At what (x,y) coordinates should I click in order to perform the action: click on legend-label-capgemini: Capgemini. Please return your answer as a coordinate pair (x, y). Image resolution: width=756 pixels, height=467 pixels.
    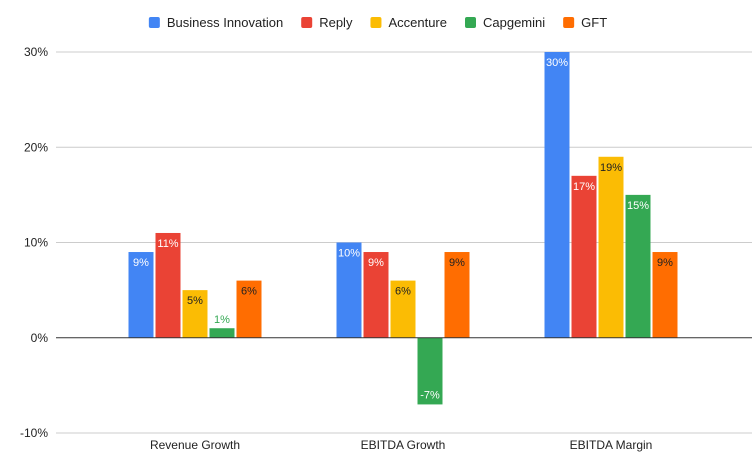
    Looking at the image, I should click on (514, 22).